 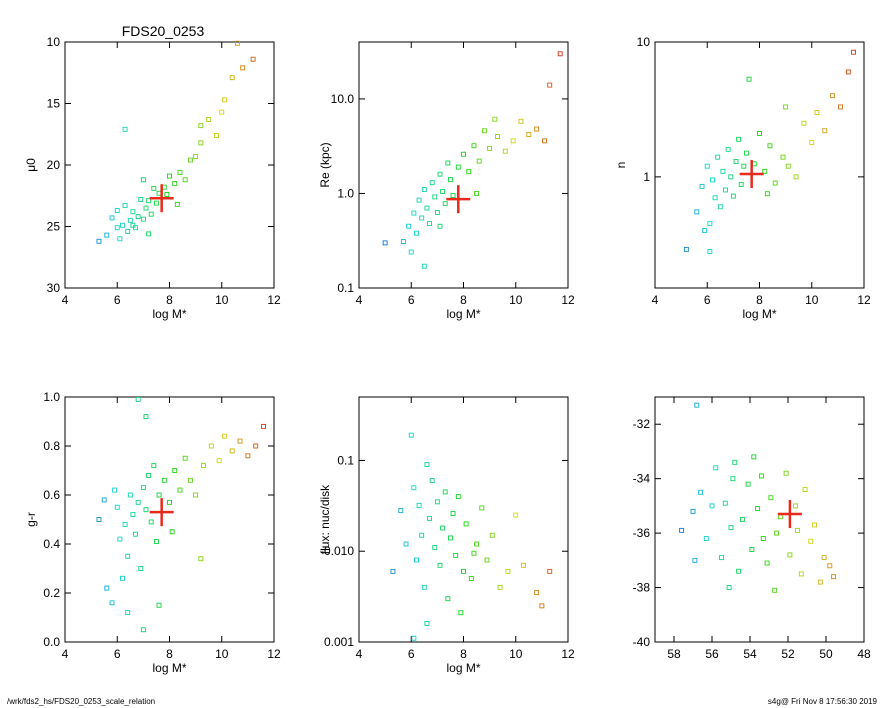 What do you see at coordinates (642, 588) in the screenshot?
I see `y-tick-label: -38` at bounding box center [642, 588].